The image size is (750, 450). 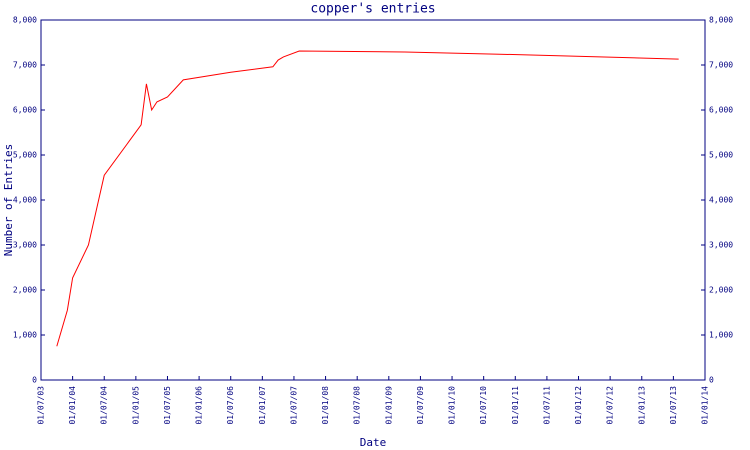 What do you see at coordinates (25, 110) in the screenshot?
I see `y-tick-label: 6,000` at bounding box center [25, 110].